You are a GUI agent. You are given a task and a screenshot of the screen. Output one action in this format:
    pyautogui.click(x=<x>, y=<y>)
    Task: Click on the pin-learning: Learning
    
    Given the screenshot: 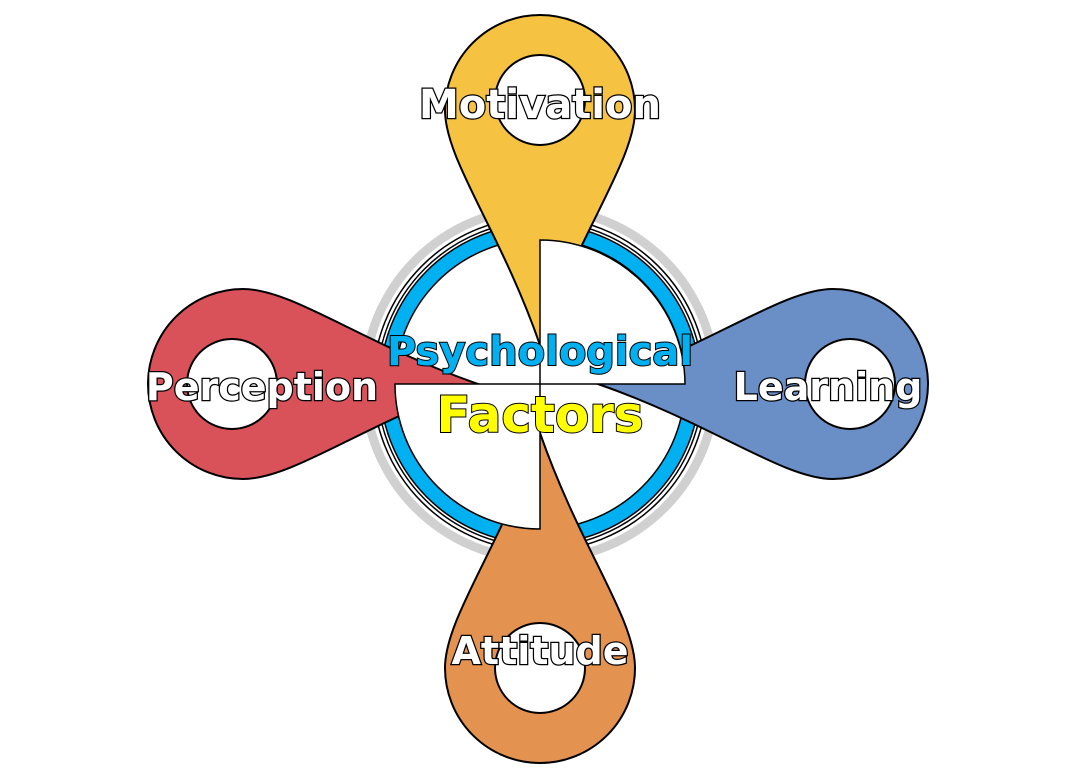 What is the action you would take?
    pyautogui.click(x=761, y=384)
    